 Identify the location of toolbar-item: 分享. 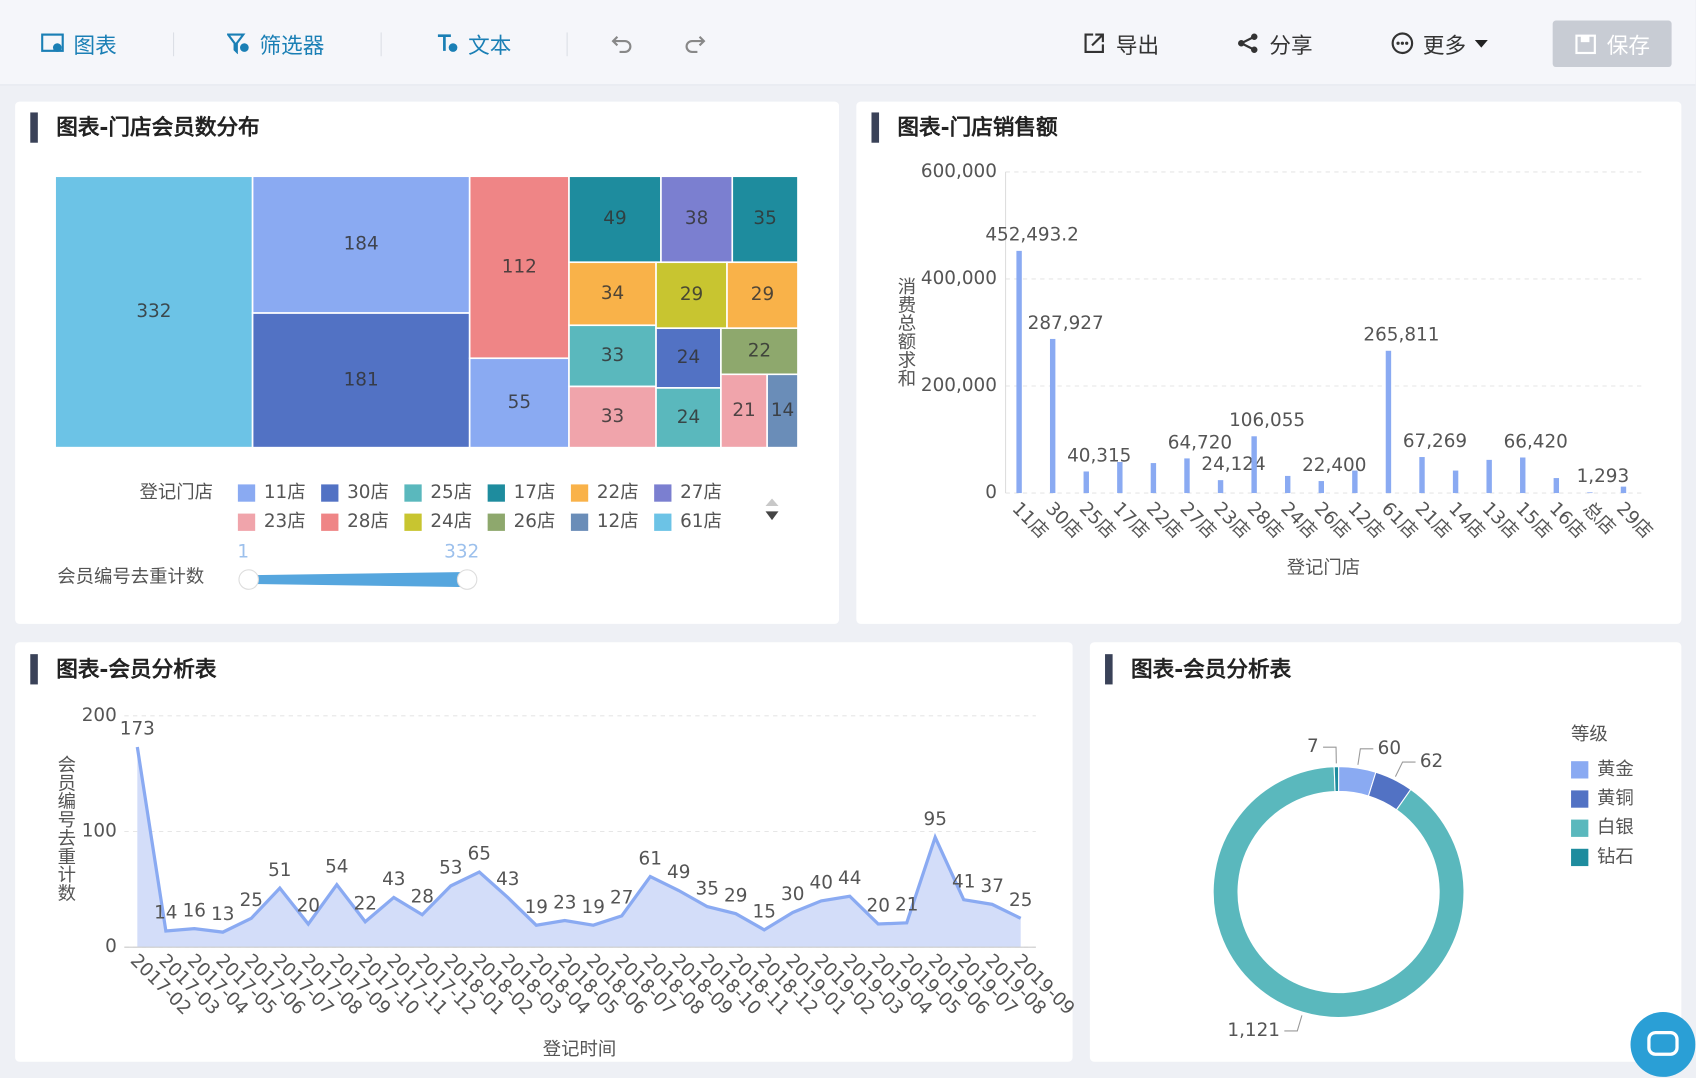
(1275, 43).